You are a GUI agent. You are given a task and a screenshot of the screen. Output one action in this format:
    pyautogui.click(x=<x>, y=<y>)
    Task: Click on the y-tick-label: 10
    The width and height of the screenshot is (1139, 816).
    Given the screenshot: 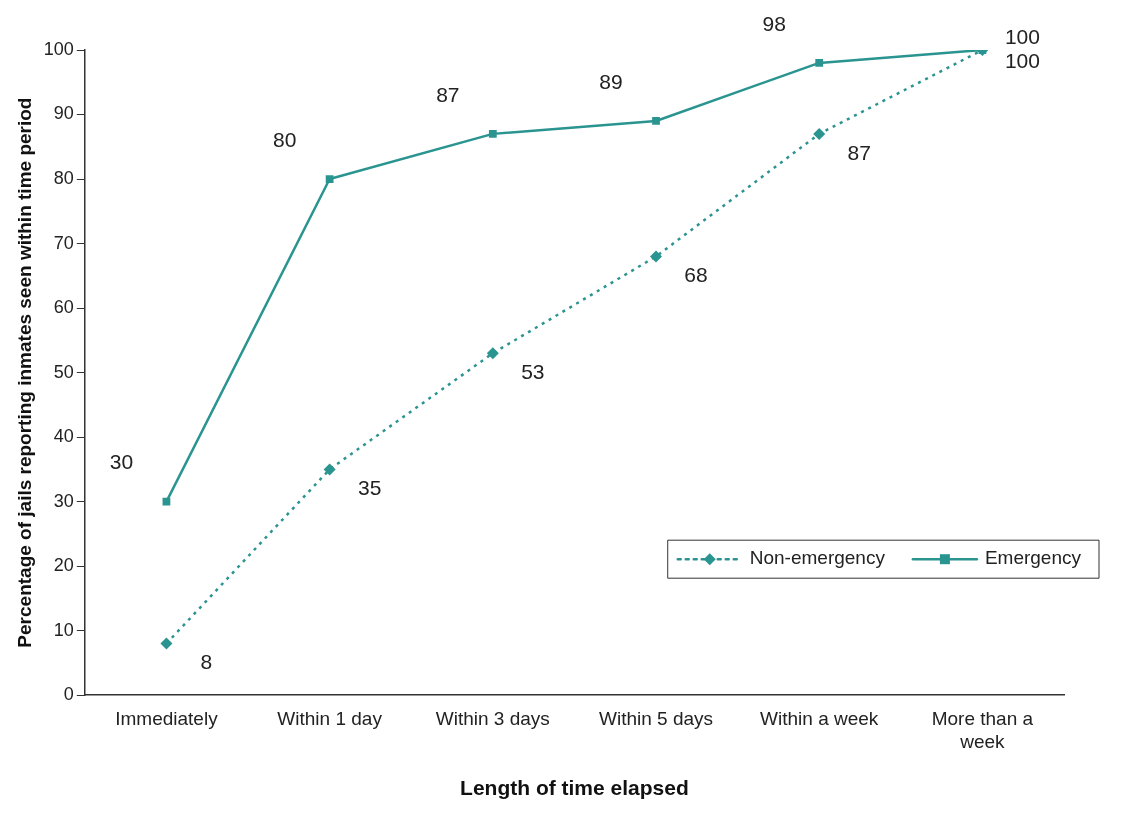 What is the action you would take?
    pyautogui.click(x=63, y=629)
    